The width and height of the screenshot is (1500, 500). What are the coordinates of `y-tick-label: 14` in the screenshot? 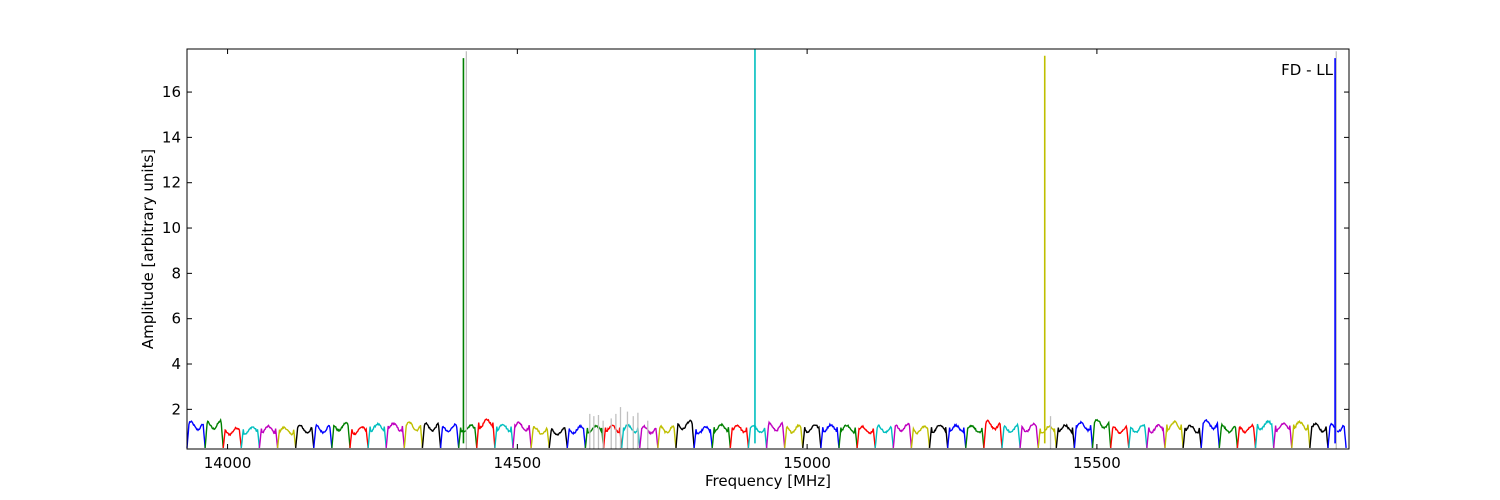 It's located at (171, 137).